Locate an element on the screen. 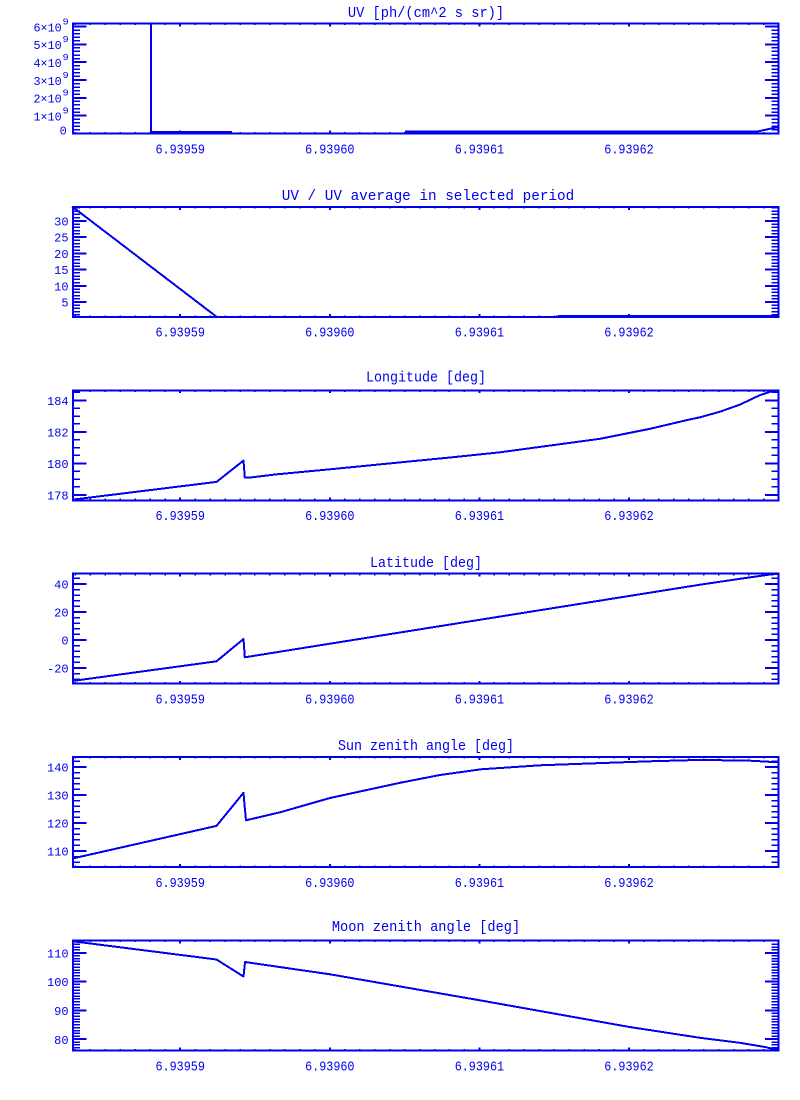 The height and width of the screenshot is (1100, 800). svg-text: 25 is located at coordinates (61, 239).